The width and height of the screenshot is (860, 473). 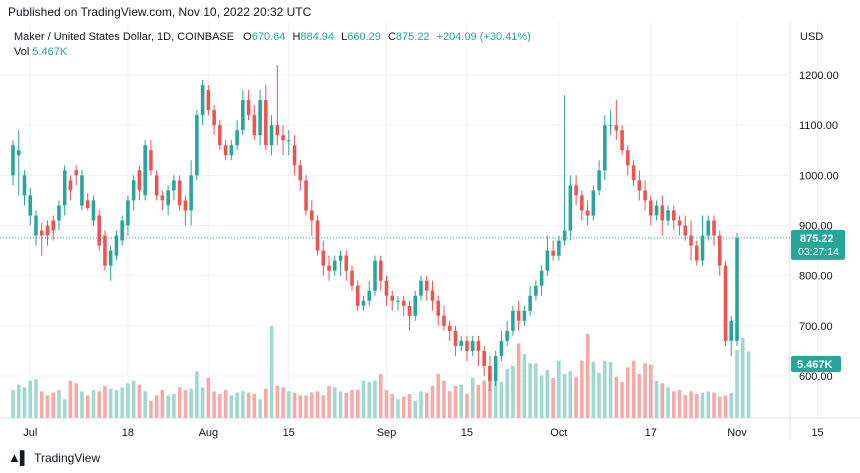 I want to click on time-tick-label: 15, so click(x=817, y=433).